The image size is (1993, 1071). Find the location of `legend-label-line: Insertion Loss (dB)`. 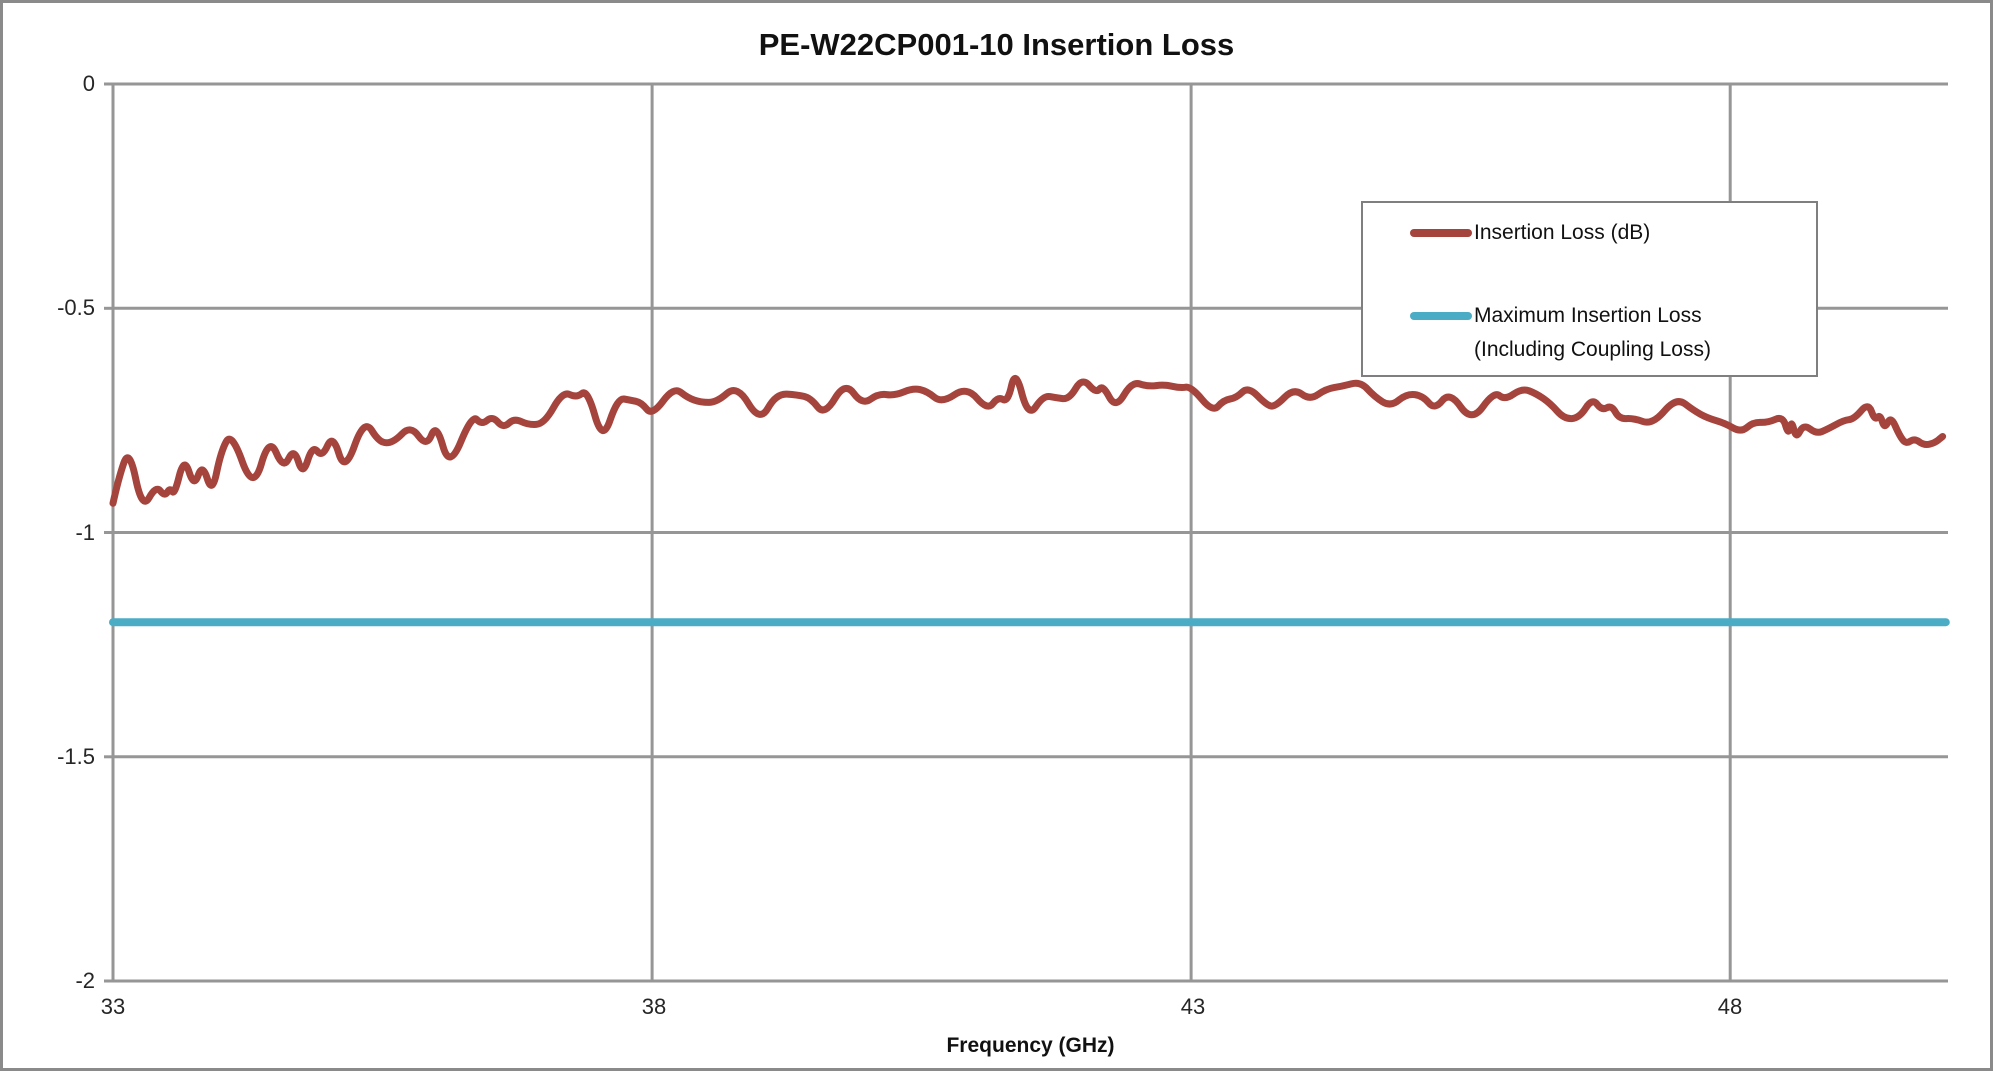

legend-label-line: Insertion Loss (dB) is located at coordinates (1562, 232).